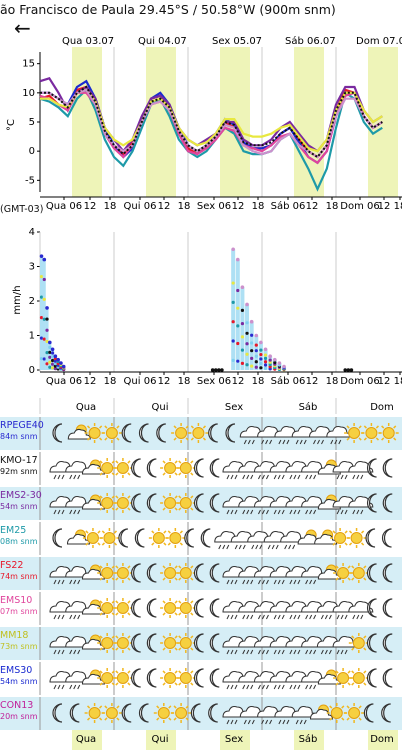  What do you see at coordinates (28, 93) in the screenshot?
I see `y-tick-label: 10` at bounding box center [28, 93].